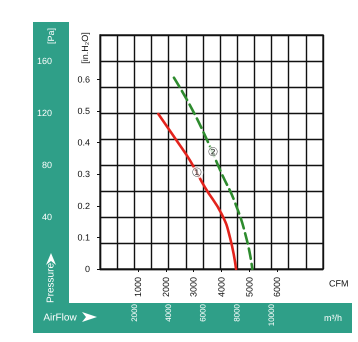  I want to click on x-tick-label: 6000, so click(203, 312).